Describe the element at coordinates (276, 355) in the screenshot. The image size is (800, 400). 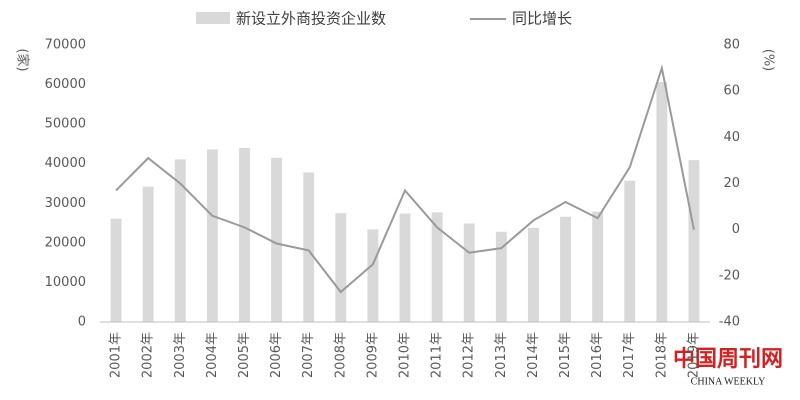
I see `x-tick-label: 2006年` at that location.